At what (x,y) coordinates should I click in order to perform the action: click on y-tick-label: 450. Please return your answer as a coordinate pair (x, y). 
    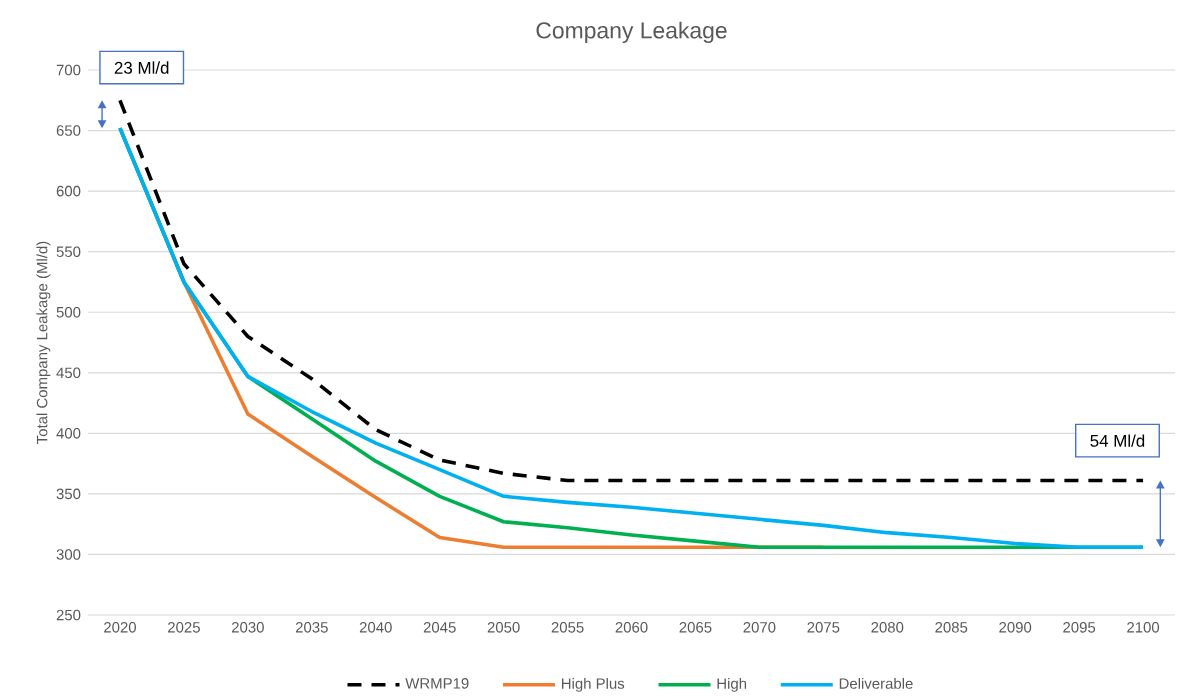
    Looking at the image, I should click on (68, 373).